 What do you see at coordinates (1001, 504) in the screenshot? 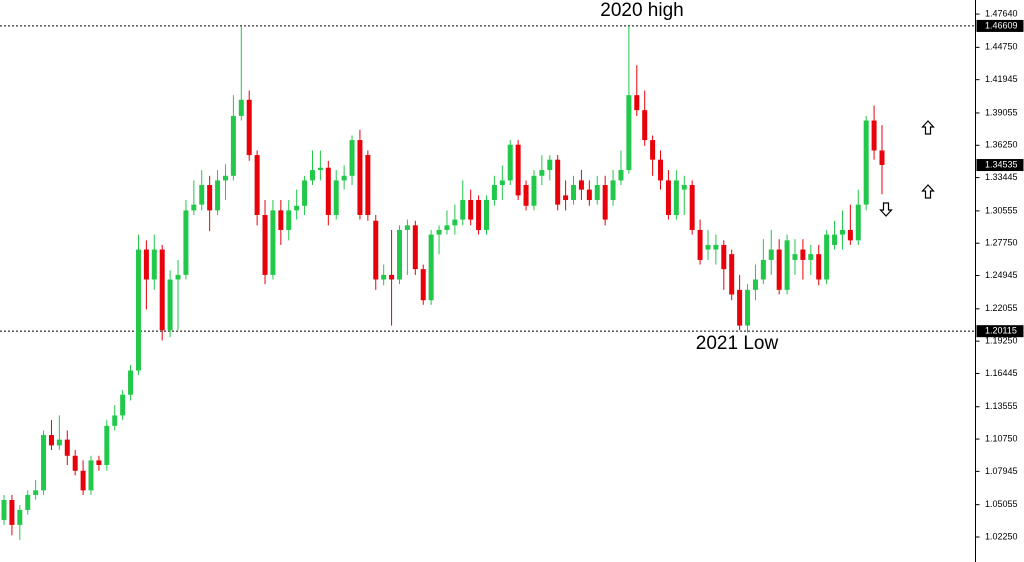
I see `y-tick-label: 1.05055` at bounding box center [1001, 504].